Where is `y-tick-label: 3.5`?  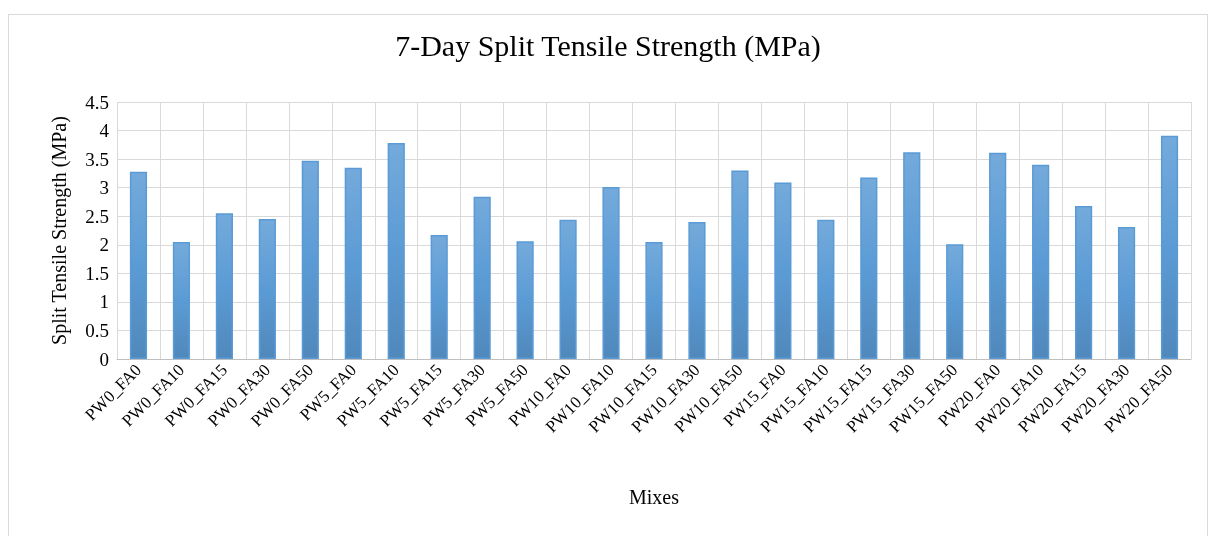 y-tick-label: 3.5 is located at coordinates (97, 159).